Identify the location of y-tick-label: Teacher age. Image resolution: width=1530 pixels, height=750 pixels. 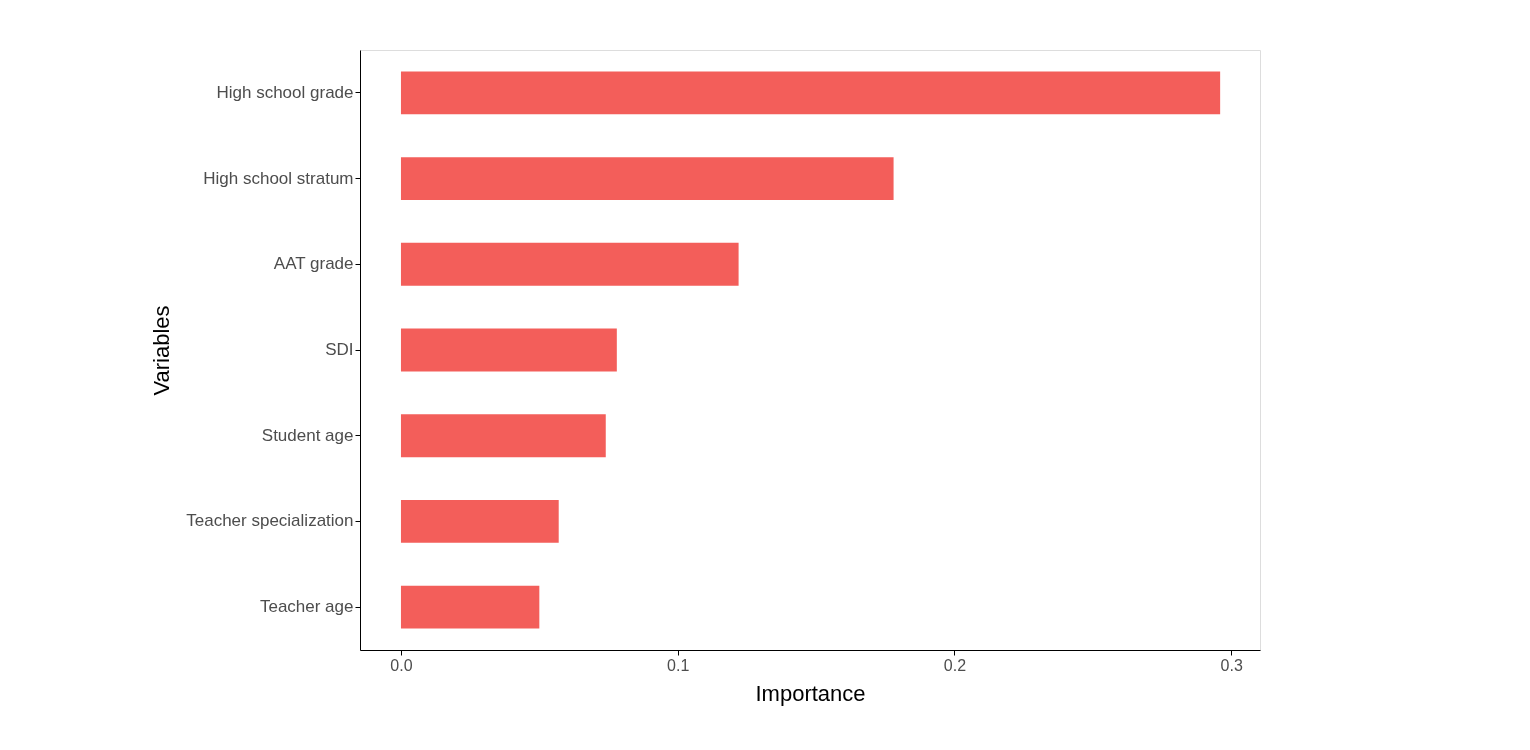
(306, 607).